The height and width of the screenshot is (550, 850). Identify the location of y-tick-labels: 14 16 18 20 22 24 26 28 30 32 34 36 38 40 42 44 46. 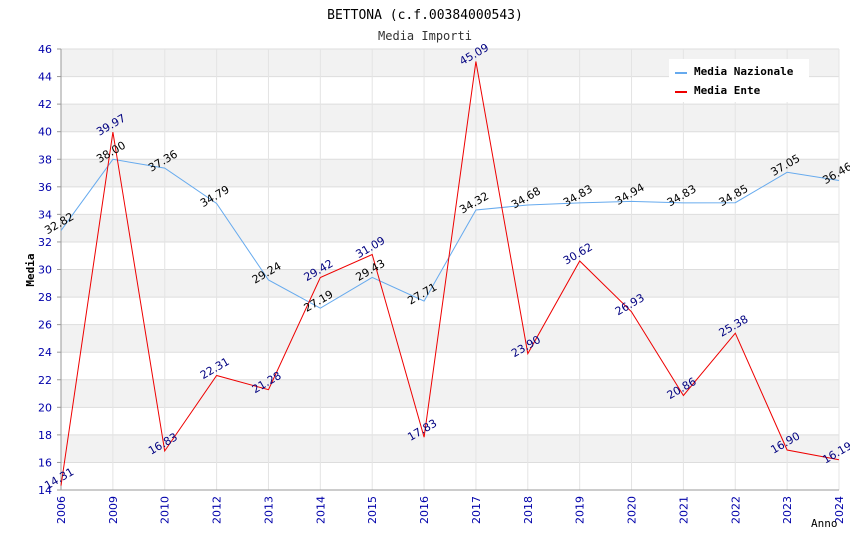
(49, 270).